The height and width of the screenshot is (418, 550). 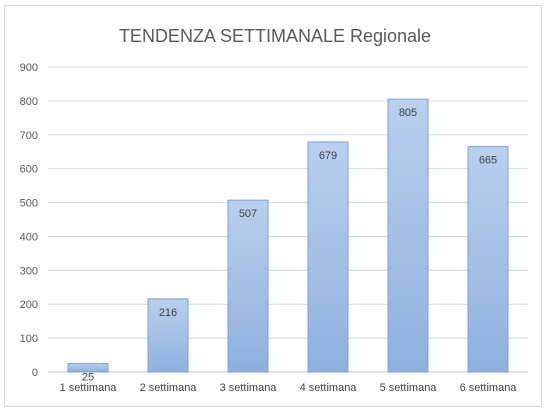 What do you see at coordinates (29, 237) in the screenshot?
I see `y-tick-label: 400` at bounding box center [29, 237].